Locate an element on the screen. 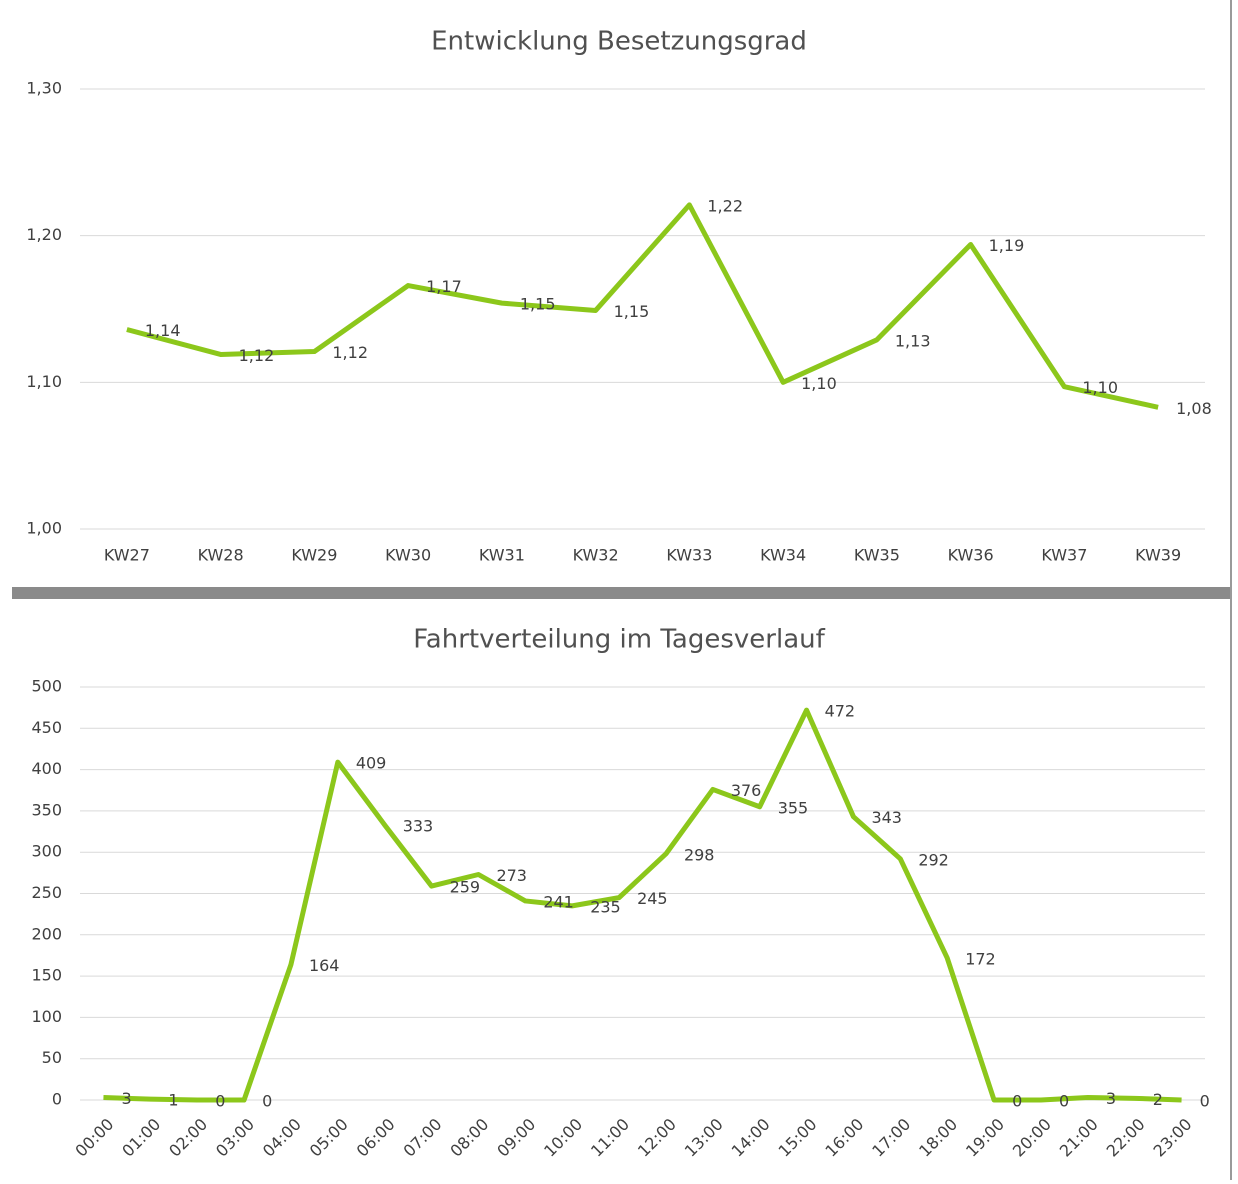 This screenshot has height=1184, width=1238. x-tick-label: KW33 is located at coordinates (689, 555).